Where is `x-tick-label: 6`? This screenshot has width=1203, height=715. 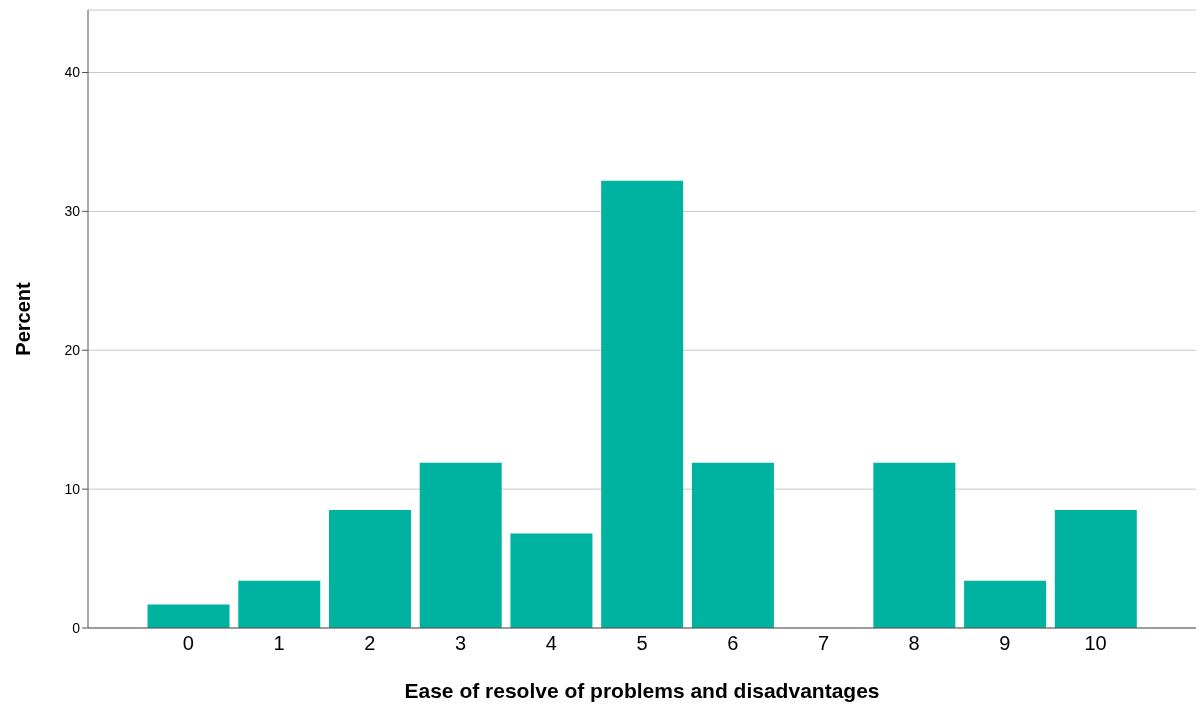
x-tick-label: 6 is located at coordinates (733, 643).